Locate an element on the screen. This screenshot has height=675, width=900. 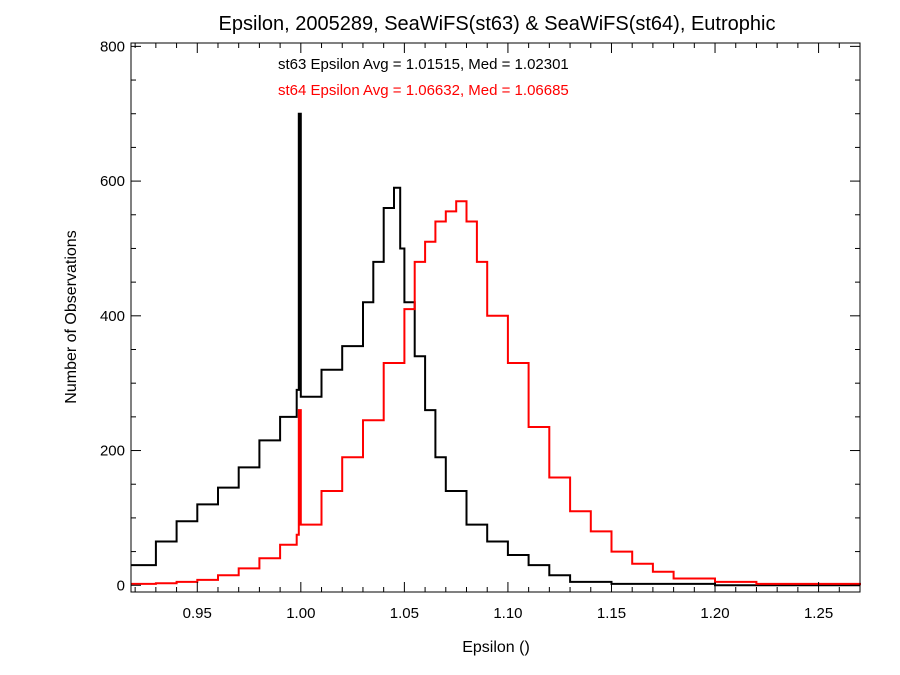
x-tick-label: 1.00 is located at coordinates (300, 613).